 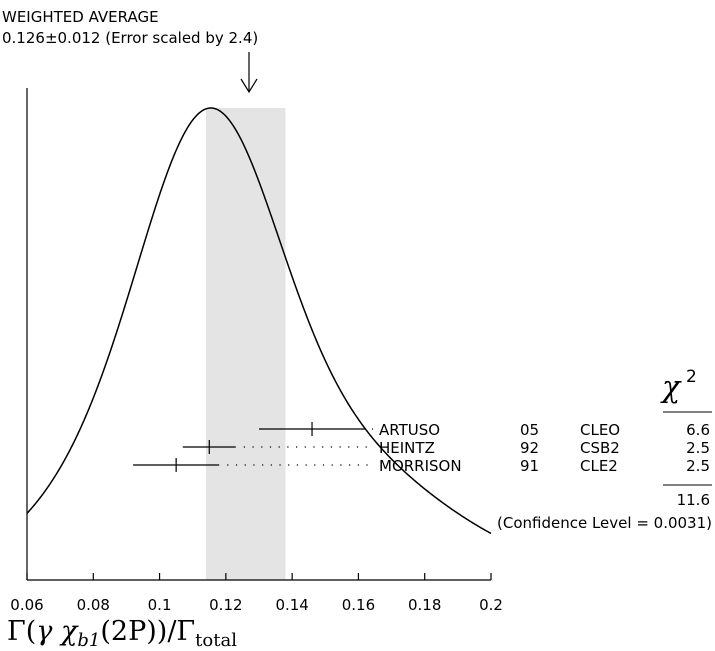 I want to click on measurement-experiment: CSB2, so click(x=600, y=448).